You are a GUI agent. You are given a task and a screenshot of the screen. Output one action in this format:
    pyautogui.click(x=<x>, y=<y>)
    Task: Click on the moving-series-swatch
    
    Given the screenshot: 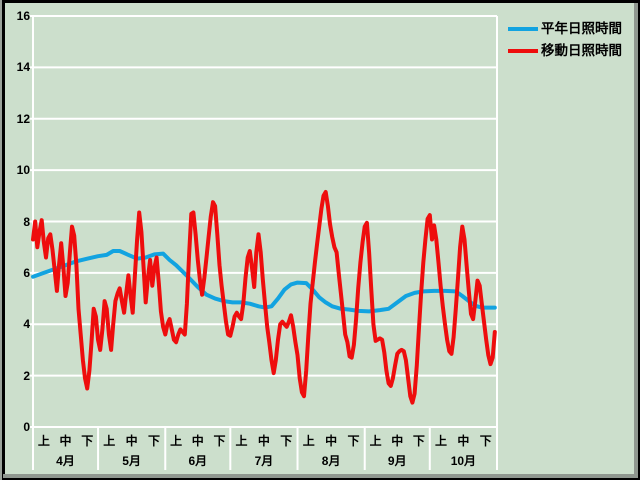 What is the action you would take?
    pyautogui.click(x=523, y=51)
    